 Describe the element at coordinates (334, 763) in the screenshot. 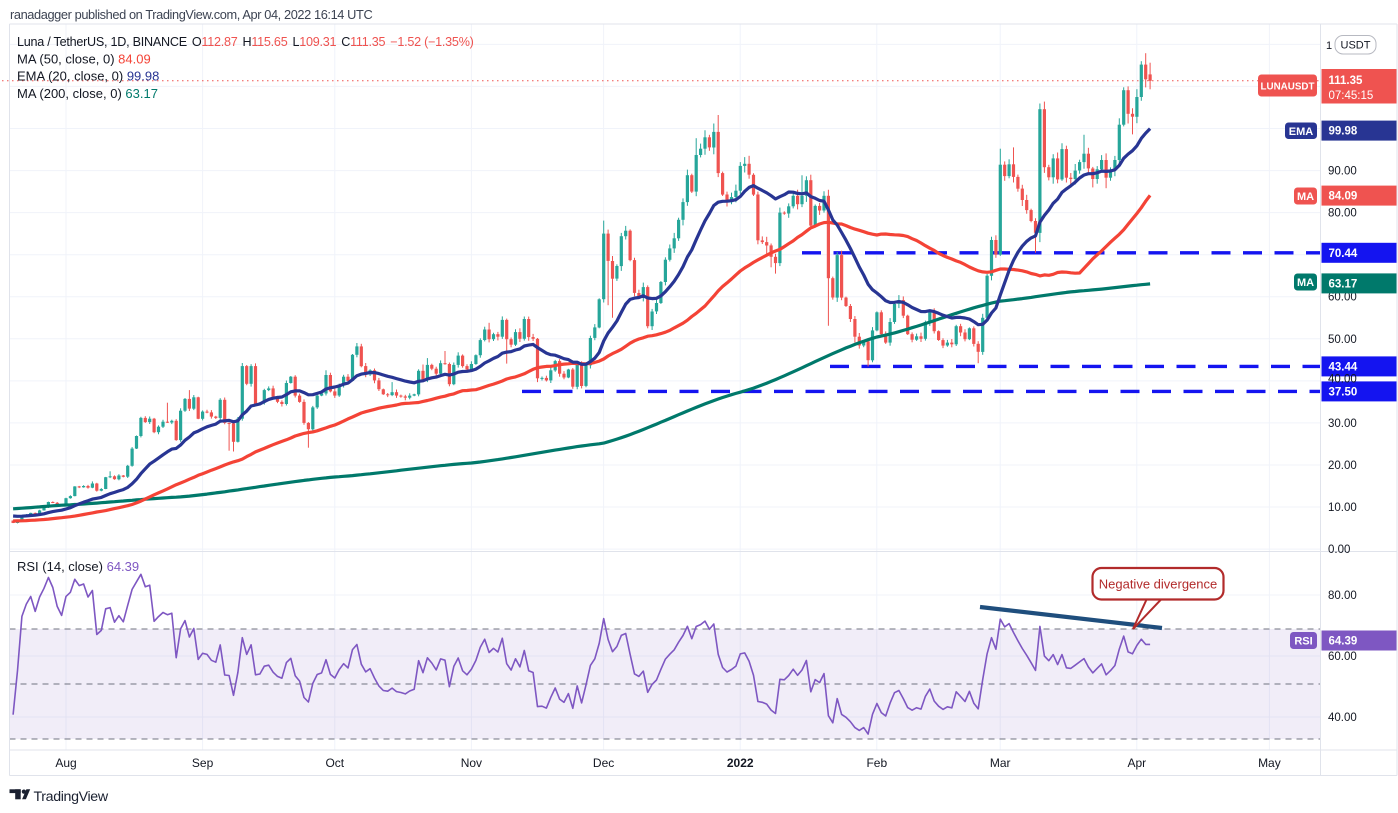

I see `svg-text: Oct` at that location.